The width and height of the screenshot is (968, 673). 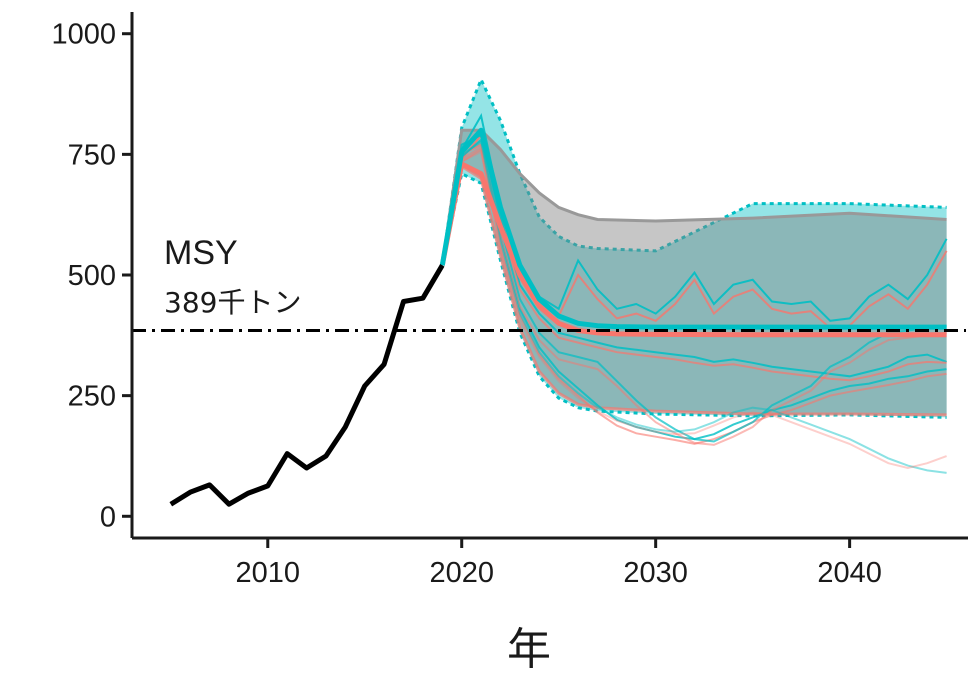 What do you see at coordinates (92, 276) in the screenshot?
I see `y-tick-label: 500` at bounding box center [92, 276].